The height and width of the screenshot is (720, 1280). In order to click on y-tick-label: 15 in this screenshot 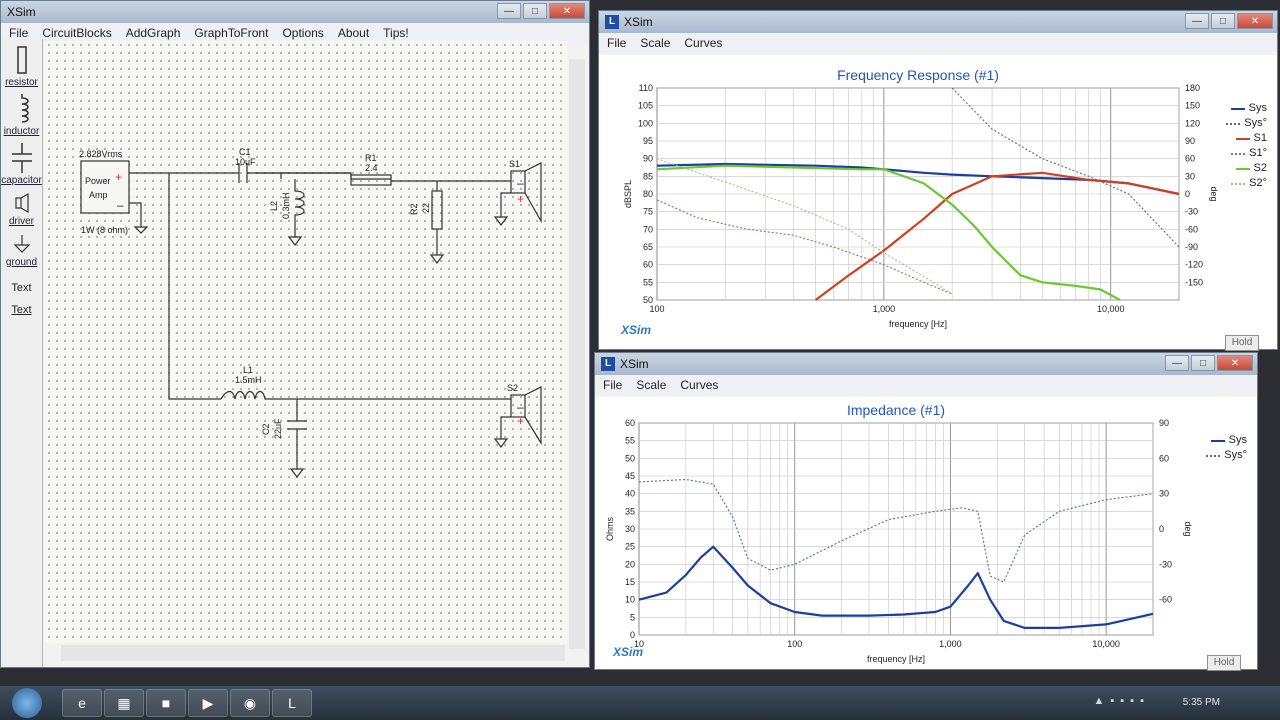, I will do `click(630, 582)`.